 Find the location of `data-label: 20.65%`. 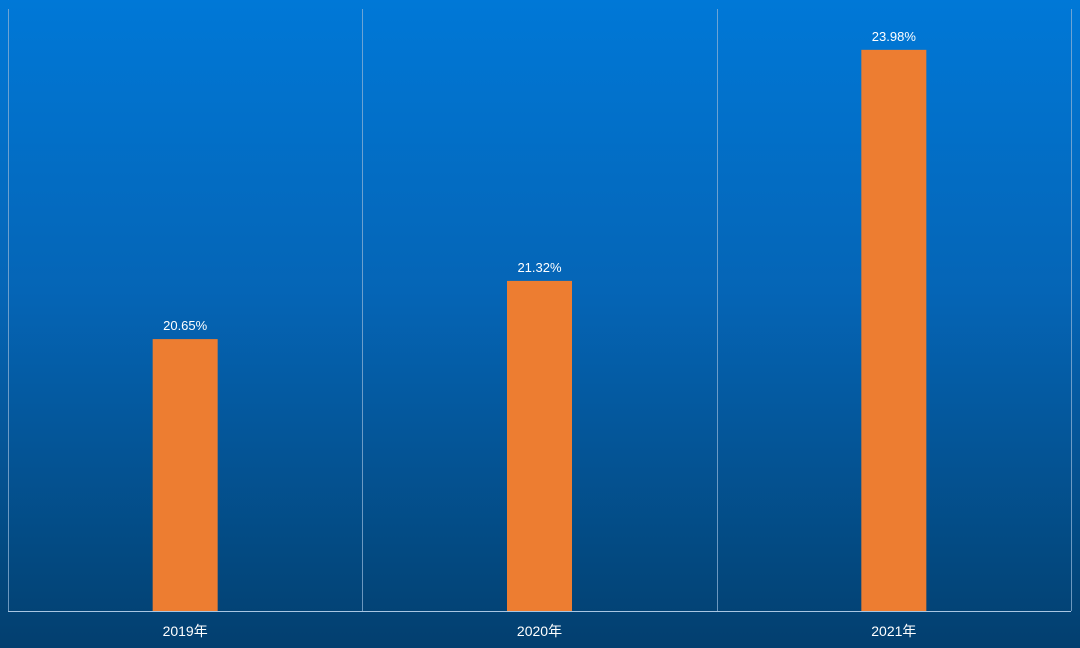

data-label: 20.65% is located at coordinates (185, 325).